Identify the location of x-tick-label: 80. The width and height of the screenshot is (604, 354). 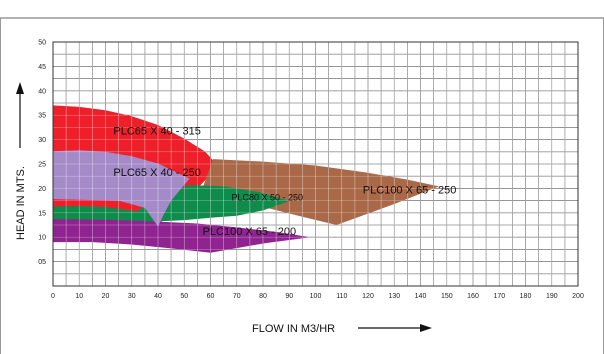
(263, 296).